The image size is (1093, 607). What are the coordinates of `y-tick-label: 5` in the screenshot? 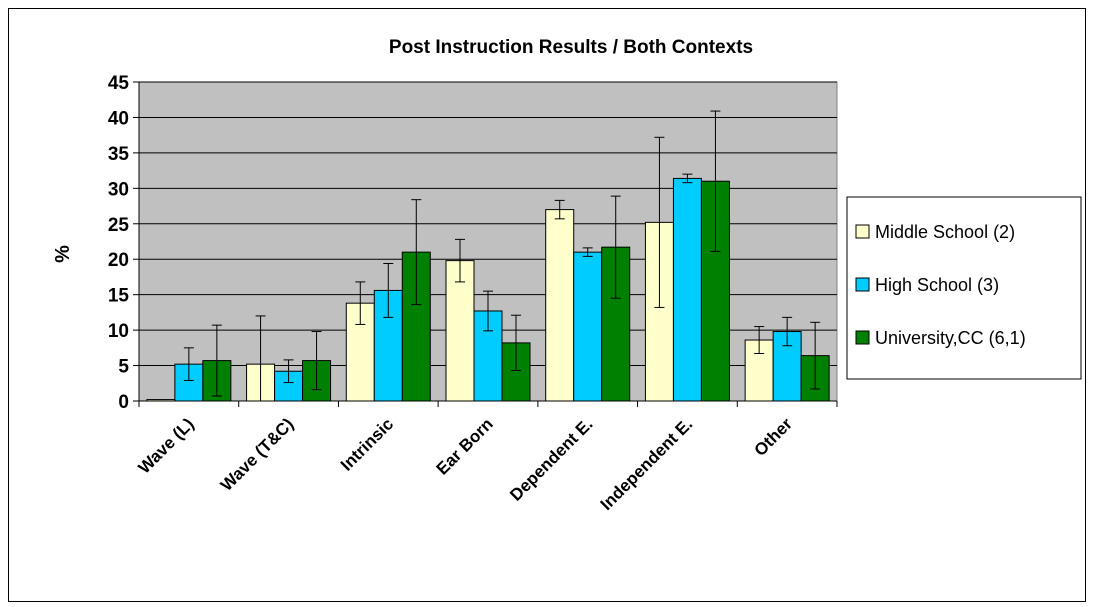 It's located at (123, 367).